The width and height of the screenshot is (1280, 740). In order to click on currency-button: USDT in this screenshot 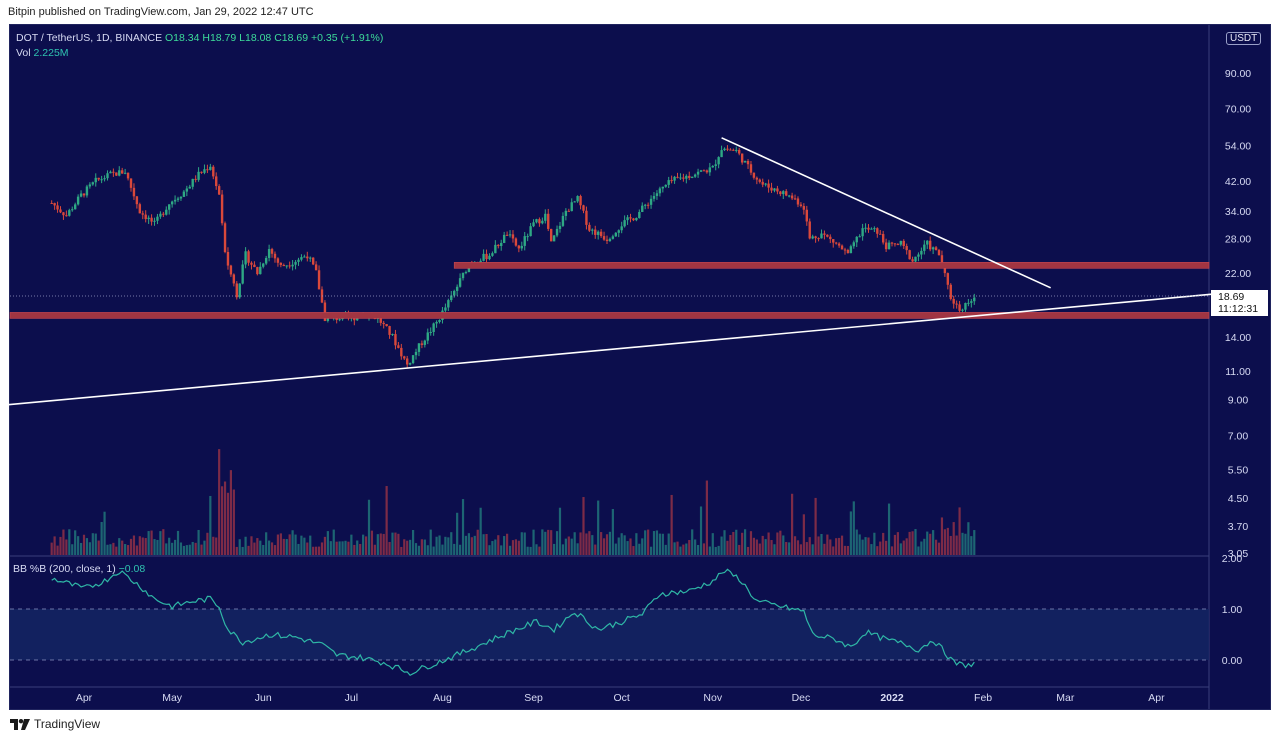, I will do `click(1244, 38)`.